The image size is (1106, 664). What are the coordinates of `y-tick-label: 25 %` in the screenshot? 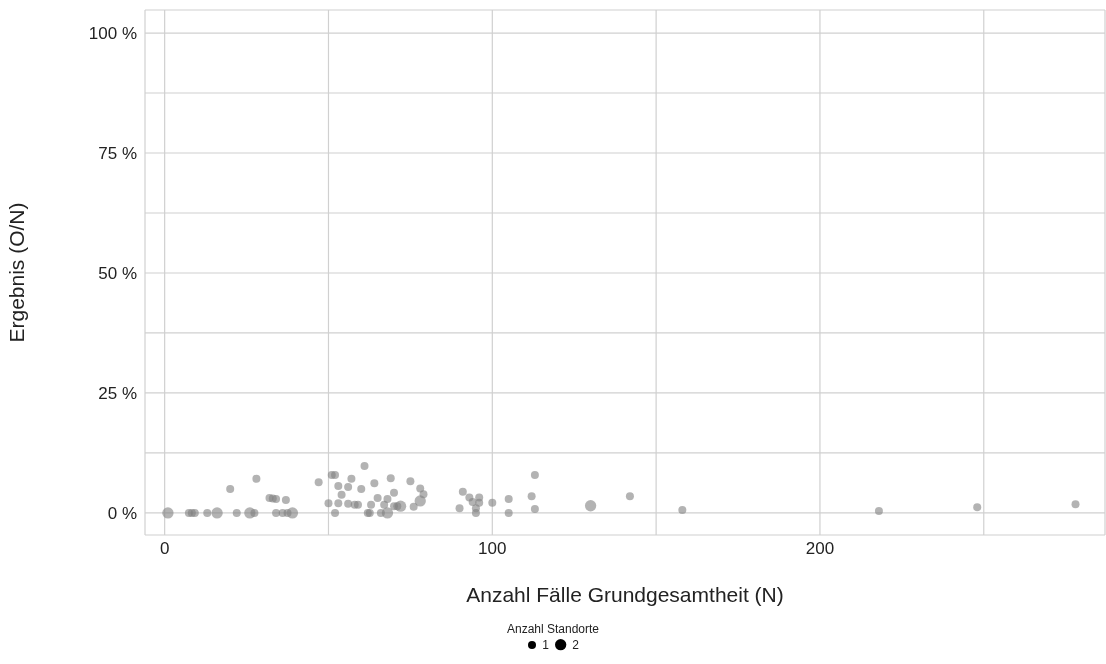 It's located at (117, 393).